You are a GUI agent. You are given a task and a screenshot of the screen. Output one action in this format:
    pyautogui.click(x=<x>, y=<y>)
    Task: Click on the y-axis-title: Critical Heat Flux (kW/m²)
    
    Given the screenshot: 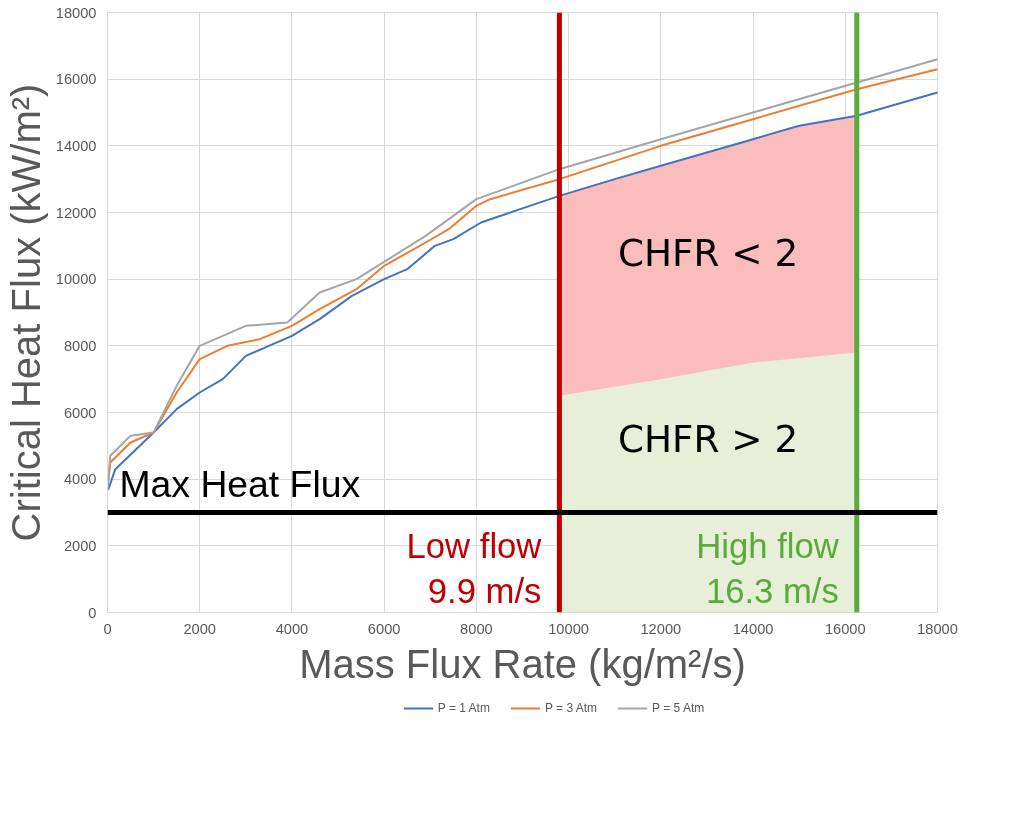 What is the action you would take?
    pyautogui.click(x=25, y=312)
    